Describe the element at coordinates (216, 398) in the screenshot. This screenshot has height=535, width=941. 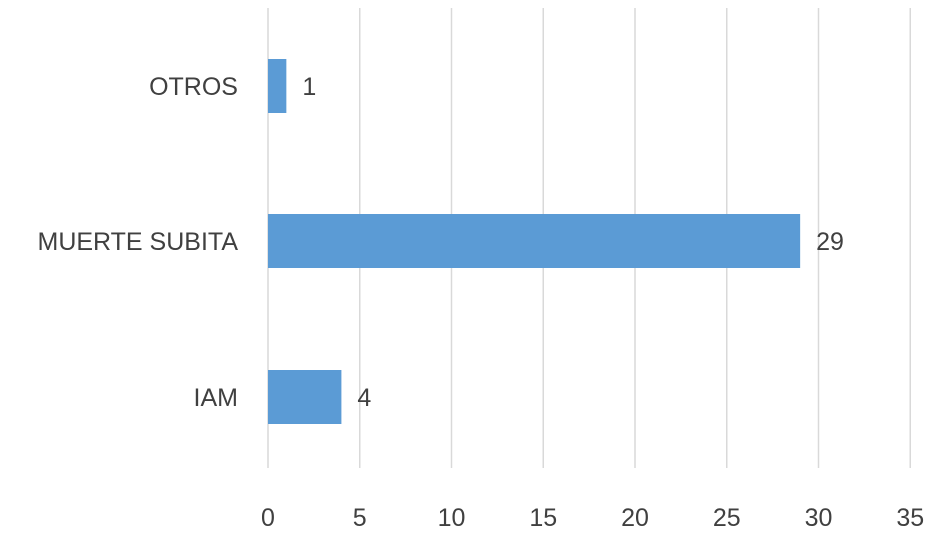
I see `category-label: IAM` at that location.